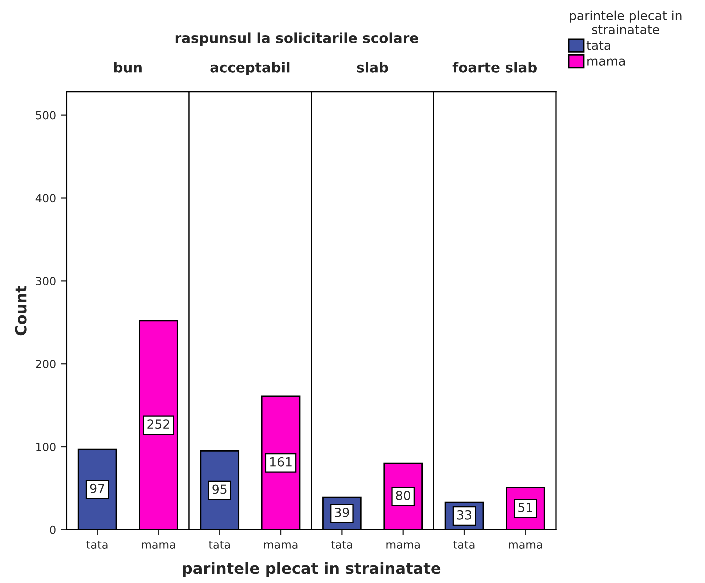 The width and height of the screenshot is (705, 583). What do you see at coordinates (465, 515) in the screenshot?
I see `data-label: 33` at bounding box center [465, 515].